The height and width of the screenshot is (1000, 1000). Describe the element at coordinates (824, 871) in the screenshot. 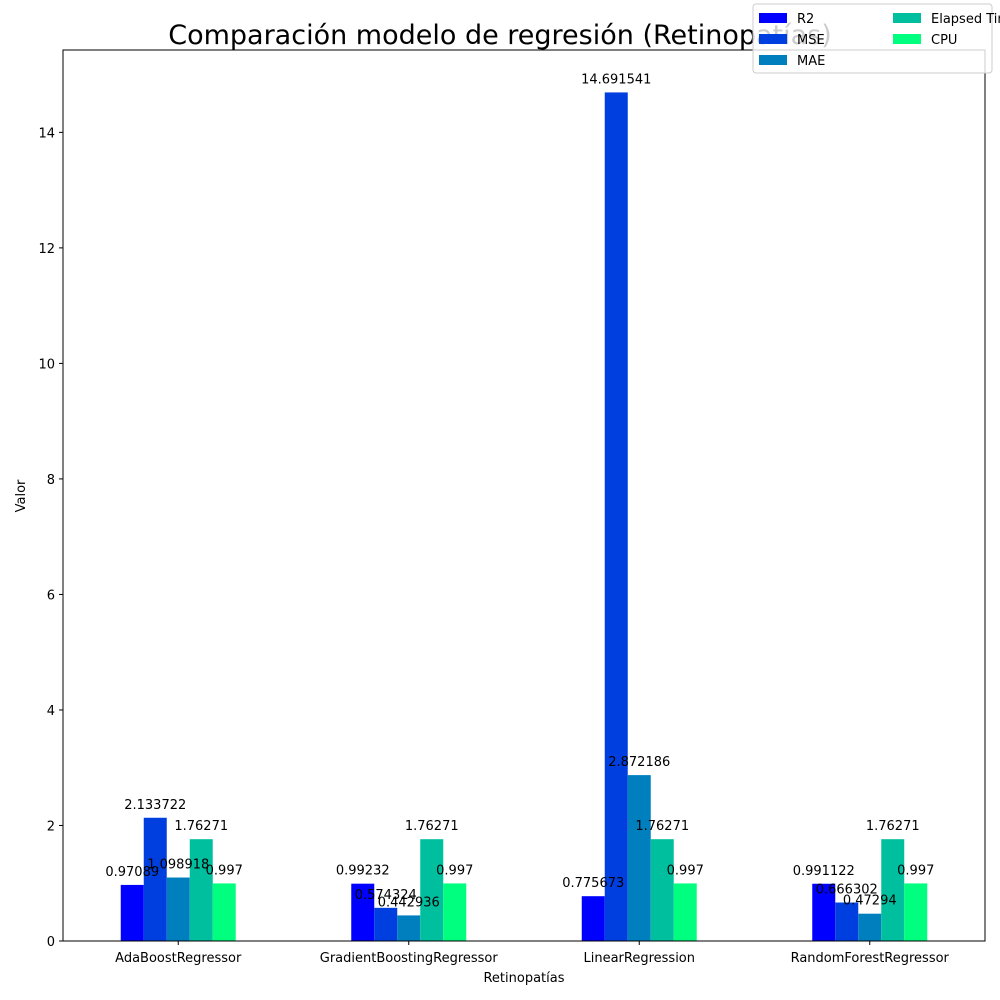

I see `data-label: 0.991122` at that location.